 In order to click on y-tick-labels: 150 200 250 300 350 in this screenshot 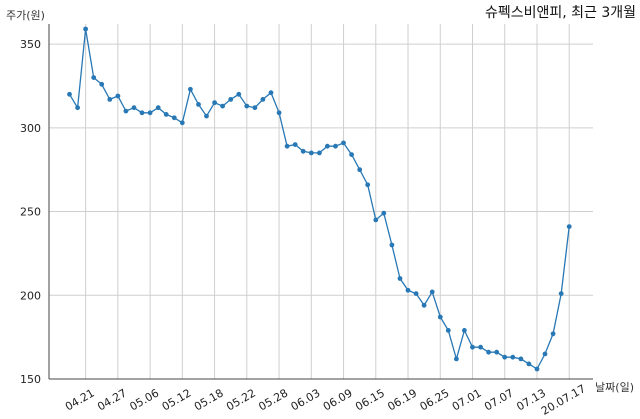, I will do `click(30, 212)`.